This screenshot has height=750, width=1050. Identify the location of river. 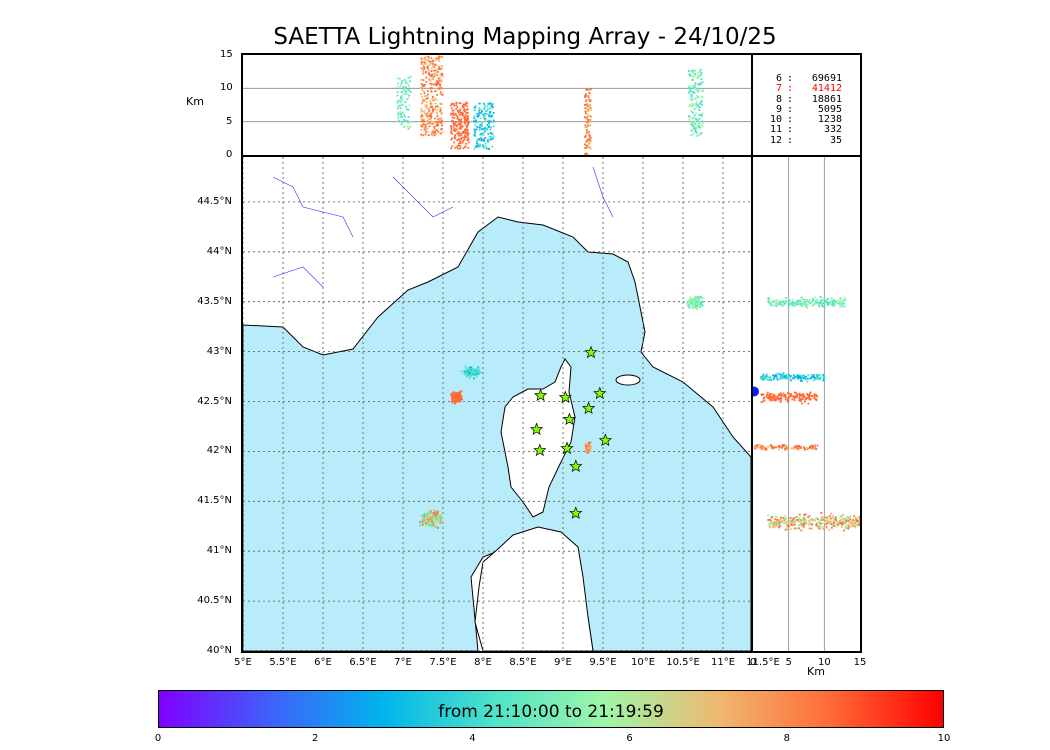
(423, 197).